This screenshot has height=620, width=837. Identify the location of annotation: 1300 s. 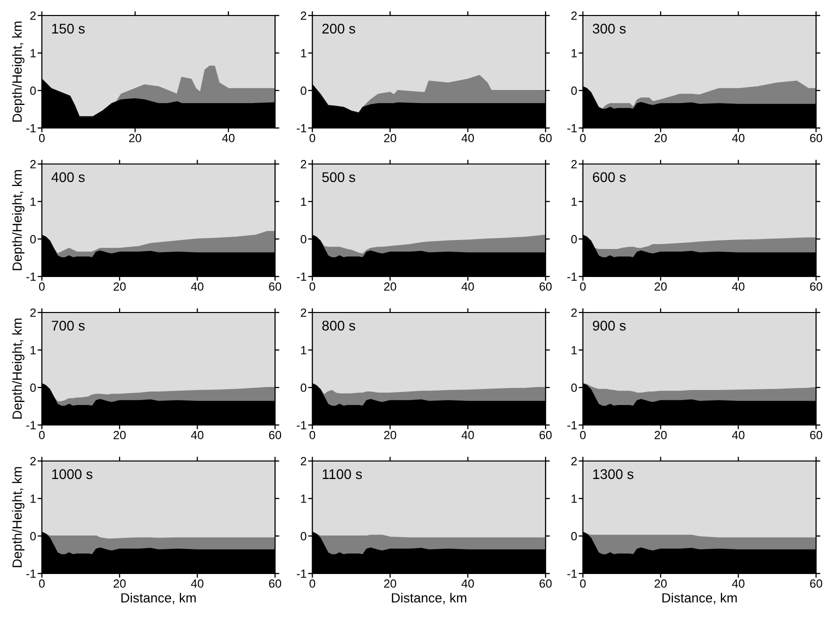
(613, 474).